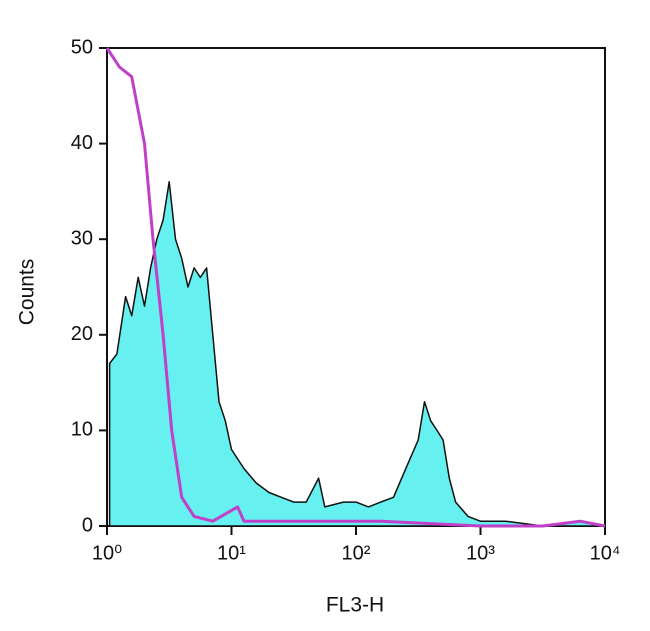 The height and width of the screenshot is (631, 650). What do you see at coordinates (82, 334) in the screenshot?
I see `y-tick-label: 20` at bounding box center [82, 334].